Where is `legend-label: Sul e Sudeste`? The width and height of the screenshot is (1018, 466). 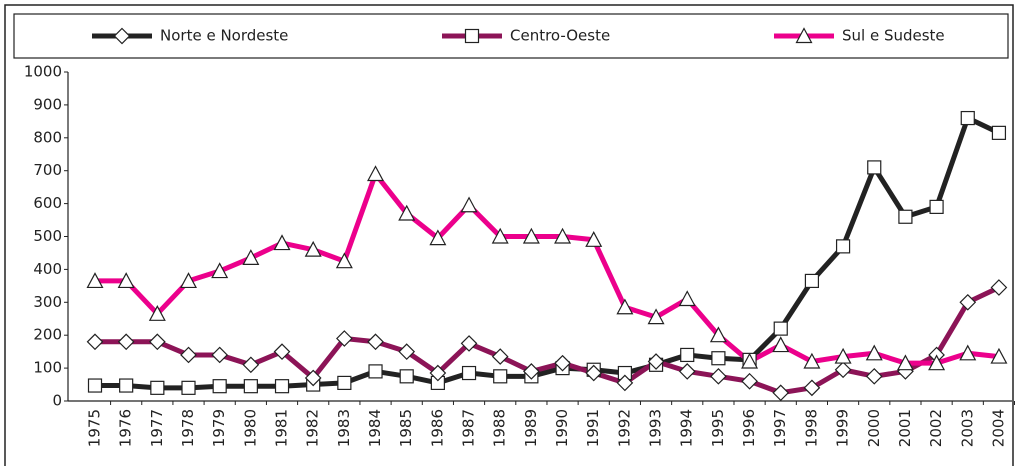 legend-label: Sul e Sudeste is located at coordinates (893, 36).